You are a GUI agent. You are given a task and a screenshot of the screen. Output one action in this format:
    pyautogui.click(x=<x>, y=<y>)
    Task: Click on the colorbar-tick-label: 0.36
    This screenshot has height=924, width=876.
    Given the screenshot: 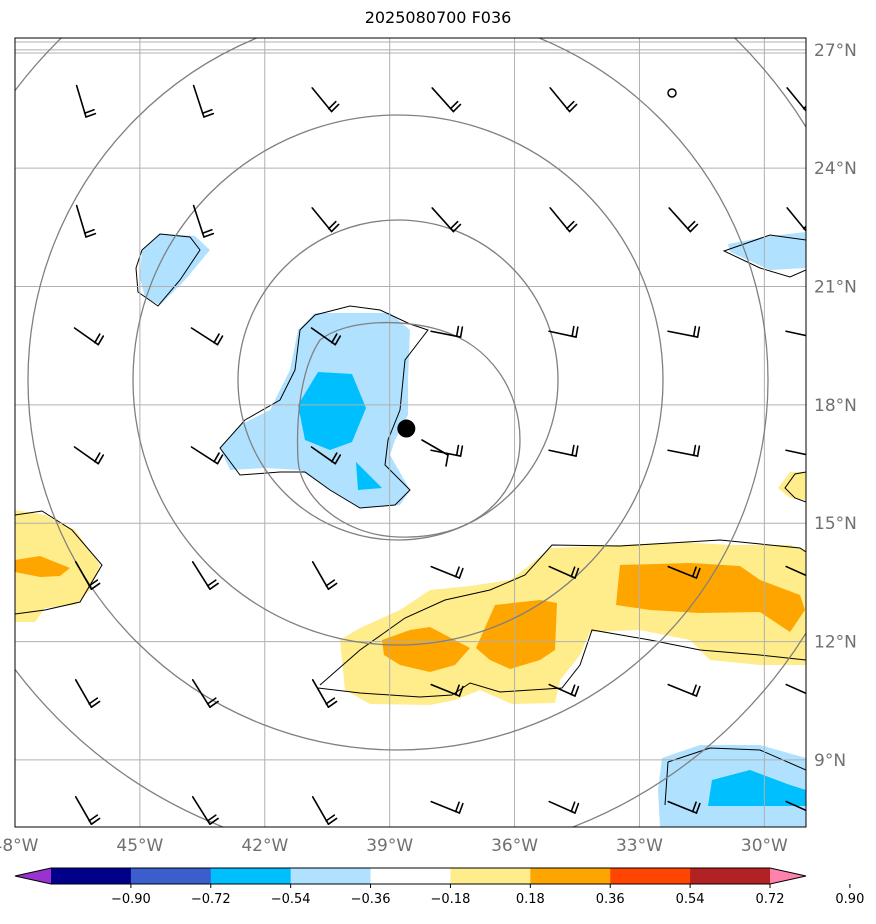 What is the action you would take?
    pyautogui.click(x=610, y=899)
    